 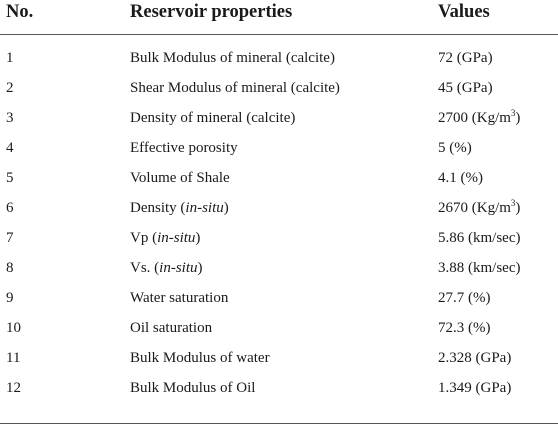 What do you see at coordinates (10, 88) in the screenshot?
I see `row-number: 2` at bounding box center [10, 88].